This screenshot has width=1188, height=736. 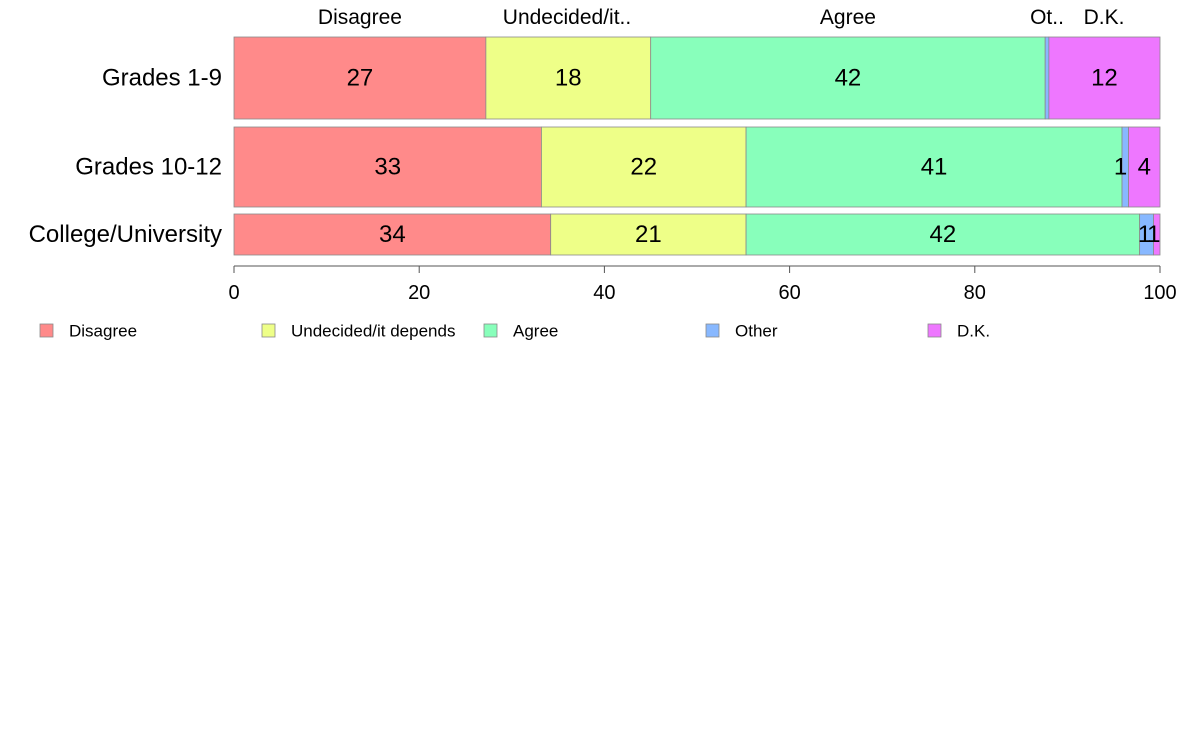 I want to click on data-label-d-k-college-university: 1, so click(x=1153, y=234).